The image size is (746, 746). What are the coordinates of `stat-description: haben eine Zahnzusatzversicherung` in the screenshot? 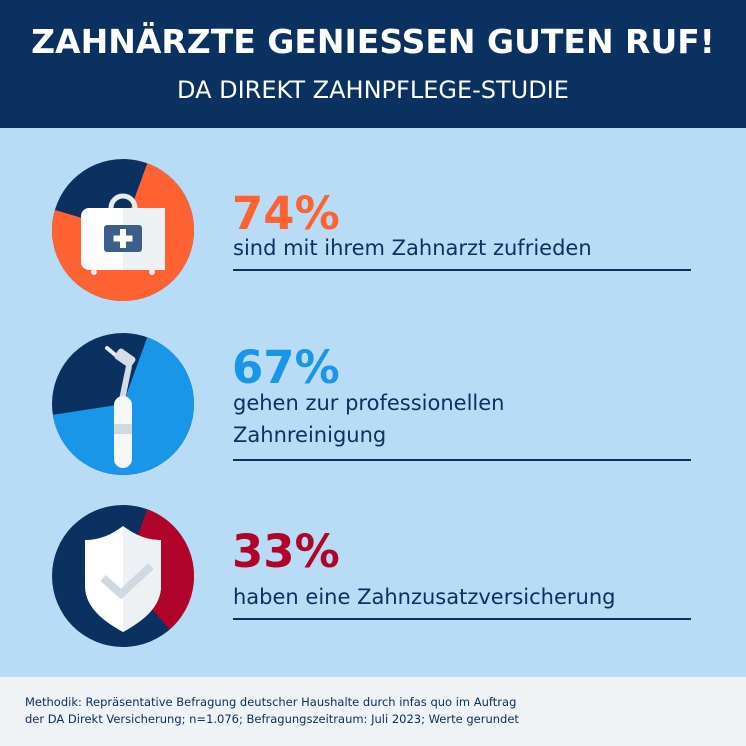 It's located at (424, 597).